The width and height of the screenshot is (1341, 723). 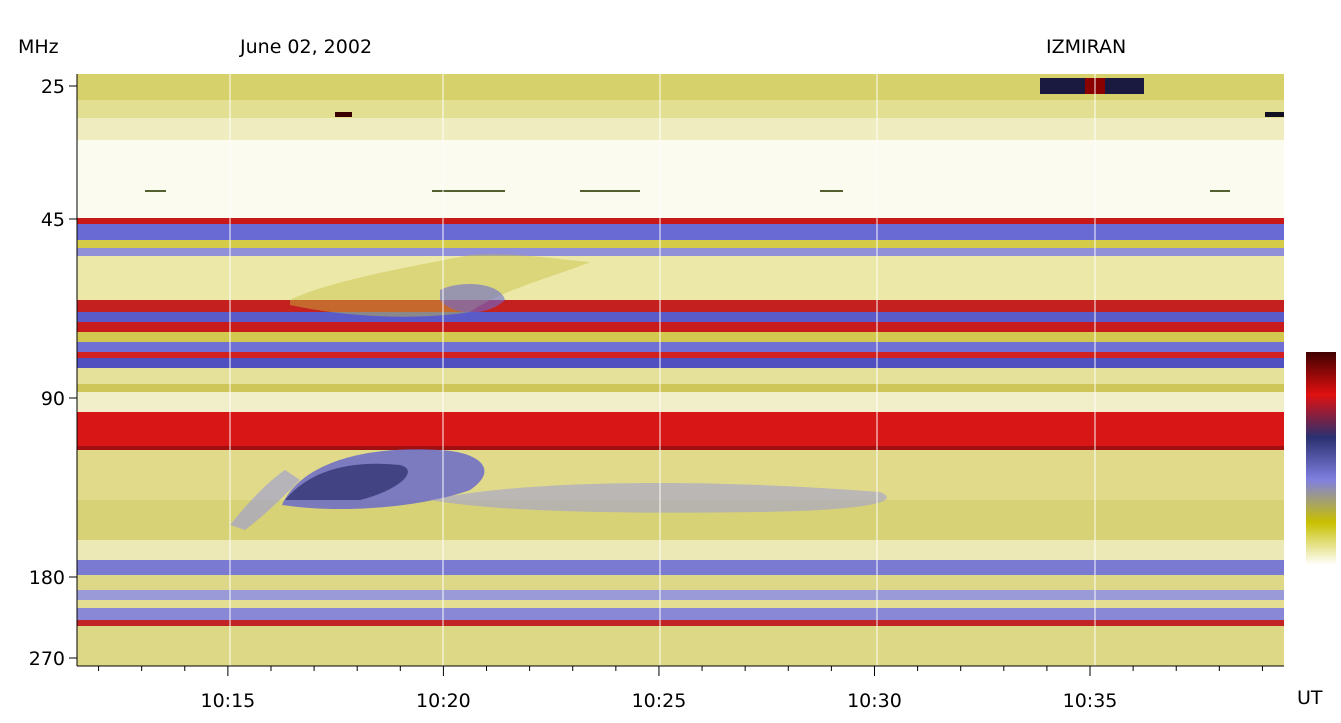 What do you see at coordinates (38, 47) in the screenshot?
I see `y-axis-unit: MHz` at bounding box center [38, 47].